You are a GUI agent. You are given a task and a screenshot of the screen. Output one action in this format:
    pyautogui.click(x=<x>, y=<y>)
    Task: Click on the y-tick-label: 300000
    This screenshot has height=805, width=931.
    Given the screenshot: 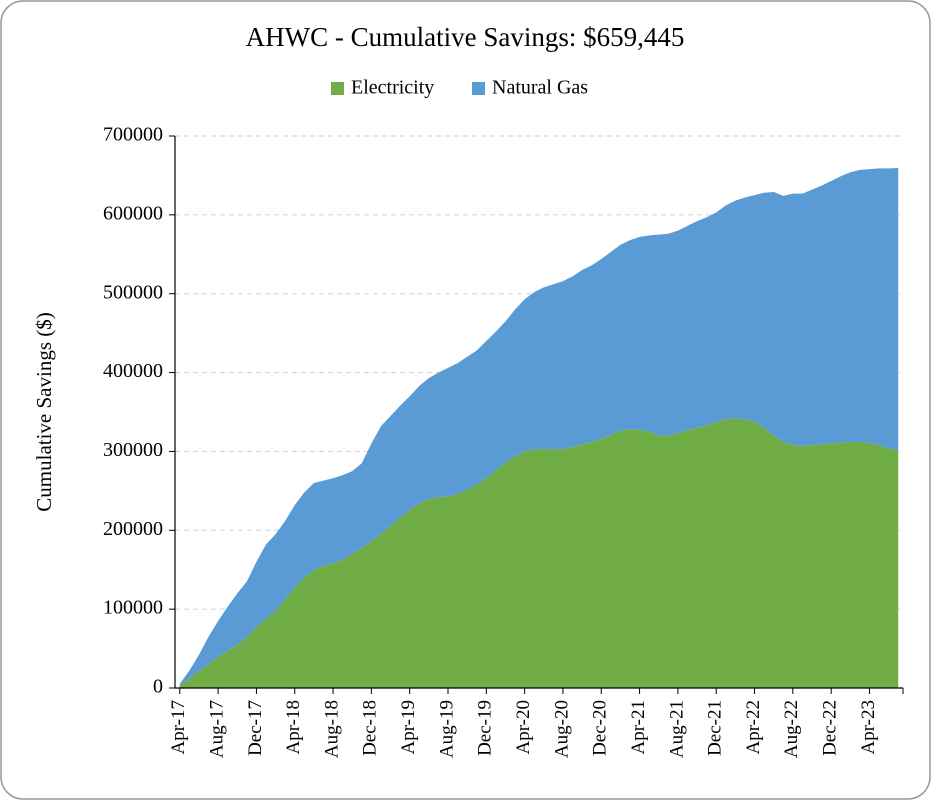 What is the action you would take?
    pyautogui.click(x=133, y=450)
    